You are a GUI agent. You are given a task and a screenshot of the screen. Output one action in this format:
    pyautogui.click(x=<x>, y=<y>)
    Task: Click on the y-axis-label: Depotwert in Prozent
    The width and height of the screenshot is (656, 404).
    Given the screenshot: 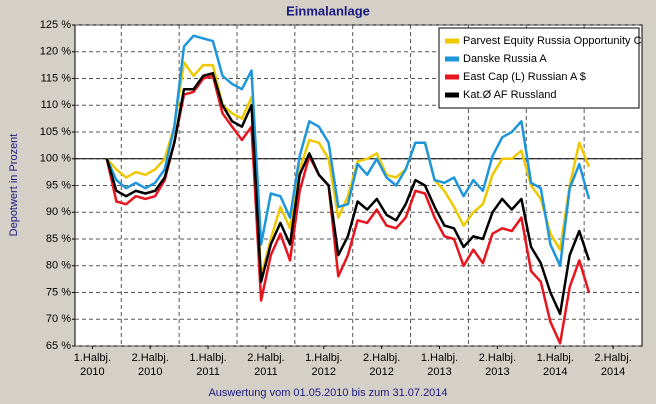 What is the action you would take?
    pyautogui.click(x=14, y=185)
    